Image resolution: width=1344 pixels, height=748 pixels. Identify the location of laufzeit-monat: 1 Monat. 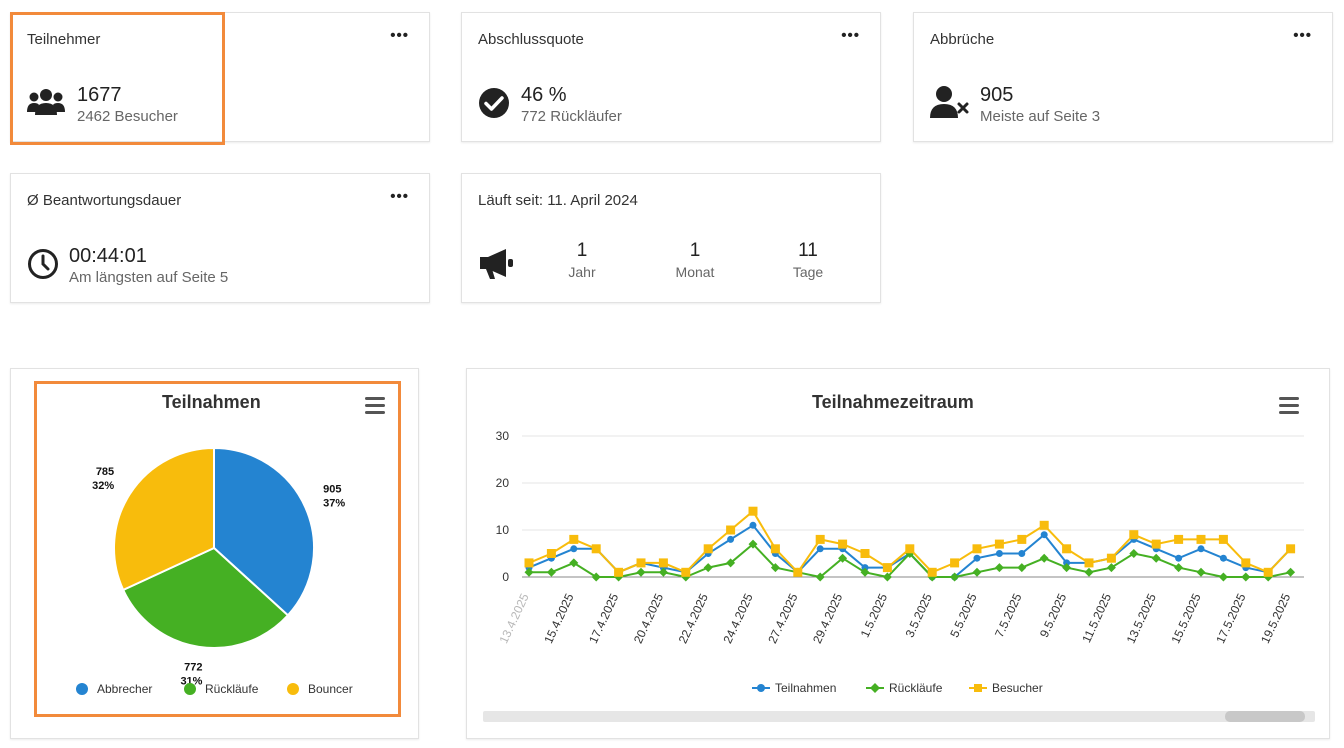
(695, 260).